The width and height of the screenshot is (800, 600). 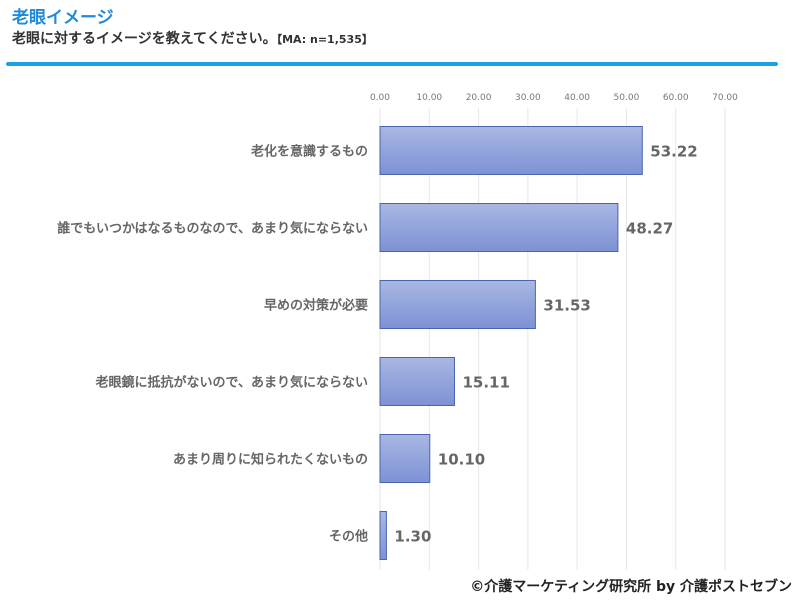 What do you see at coordinates (566, 306) in the screenshot?
I see `data-label: 31.53` at bounding box center [566, 306].